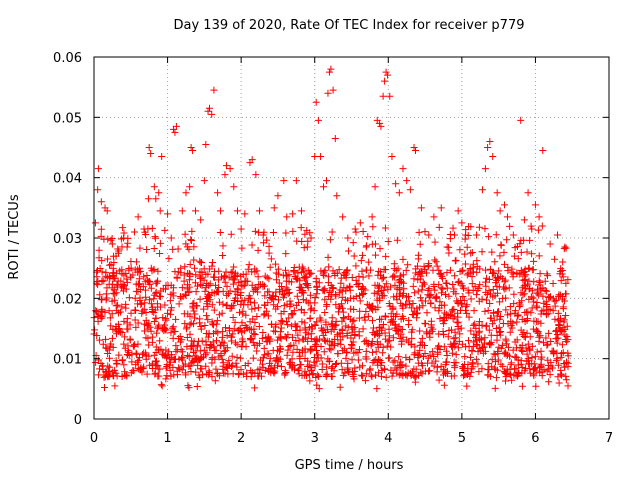 This screenshot has width=640, height=480. Describe the element at coordinates (315, 438) in the screenshot. I see `x-tick-label: 3` at that location.